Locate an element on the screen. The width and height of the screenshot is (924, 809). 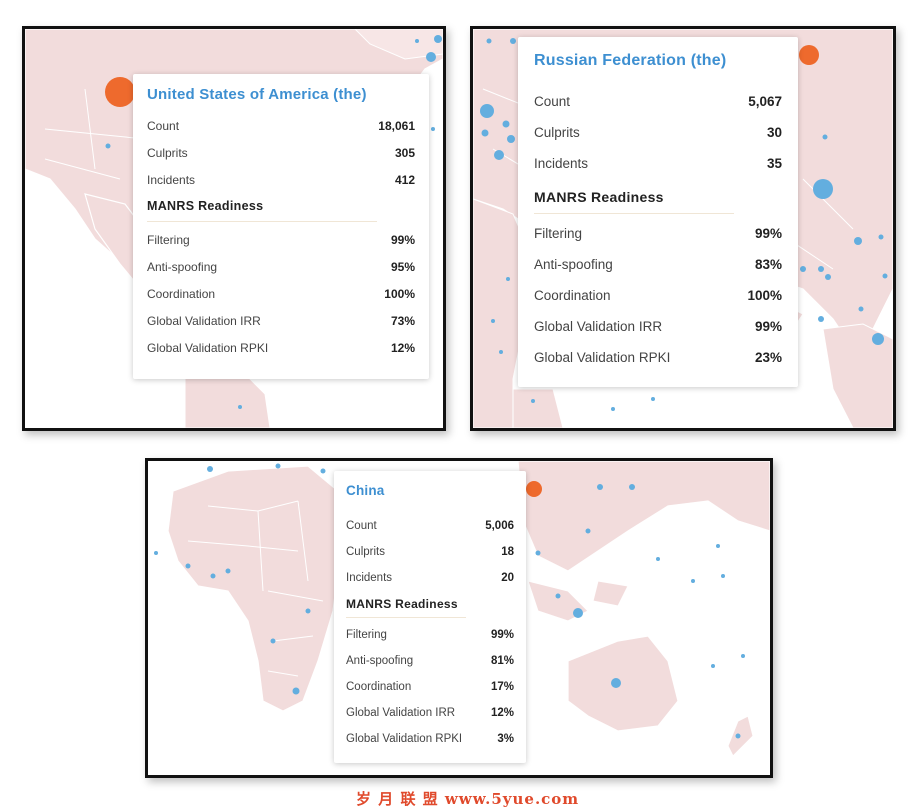
stat-value: 18 is located at coordinates (507, 552).